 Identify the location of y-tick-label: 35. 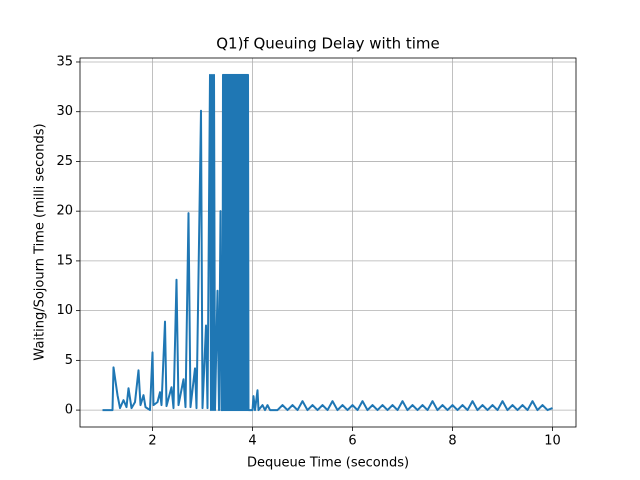
(64, 61).